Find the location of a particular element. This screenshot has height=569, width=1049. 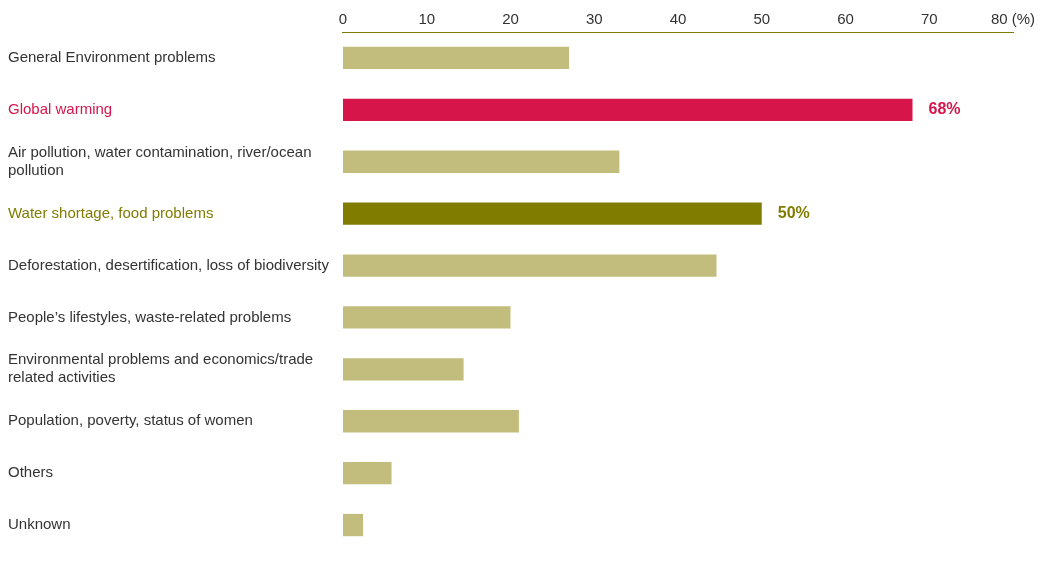

x-tick-label: 70 is located at coordinates (929, 19).